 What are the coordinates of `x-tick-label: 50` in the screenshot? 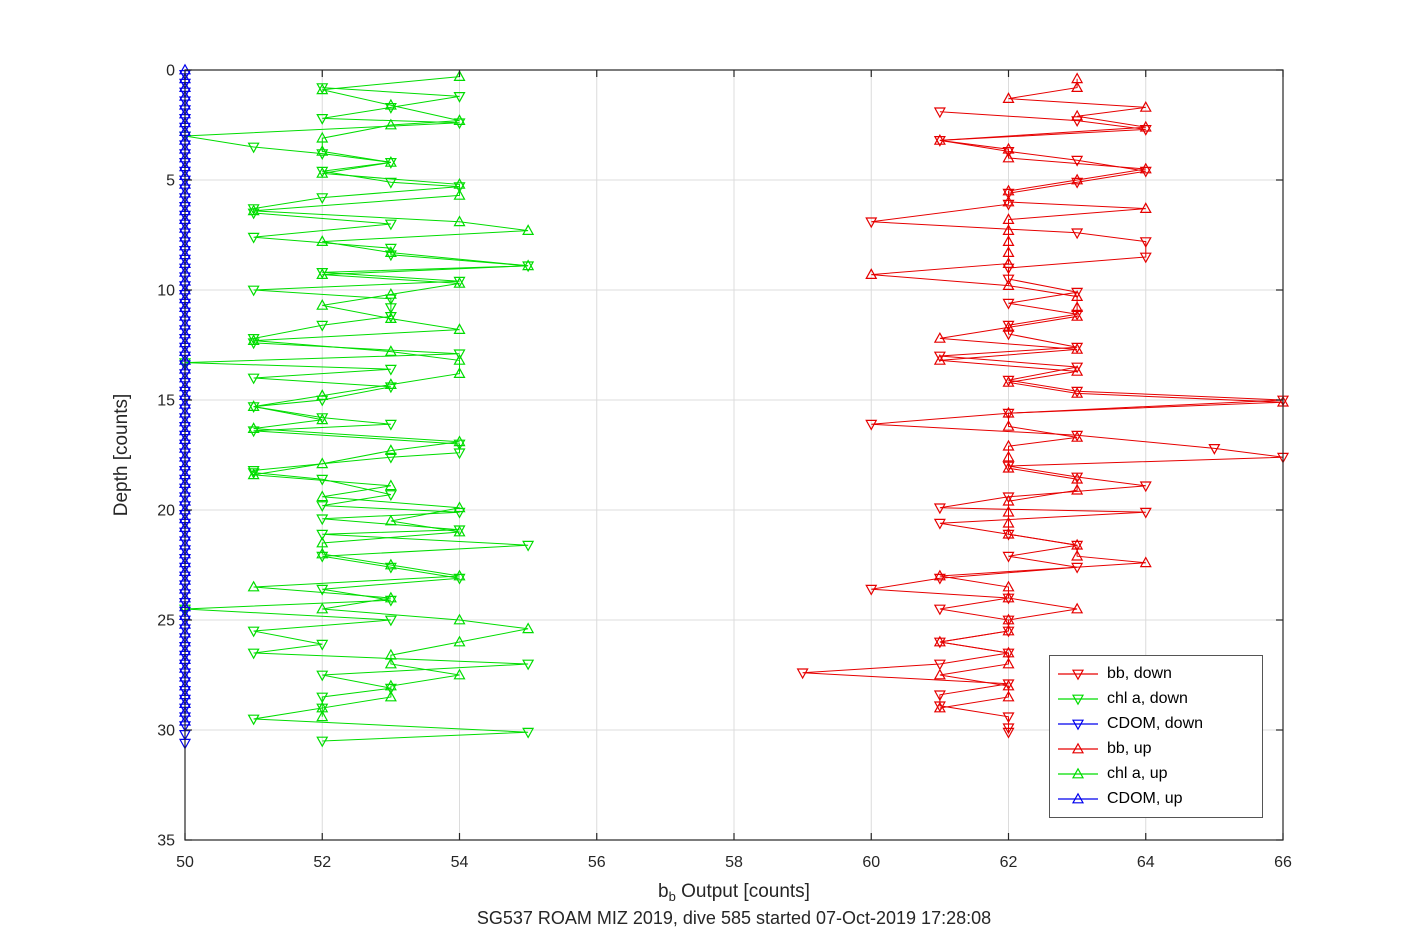 It's located at (185, 862).